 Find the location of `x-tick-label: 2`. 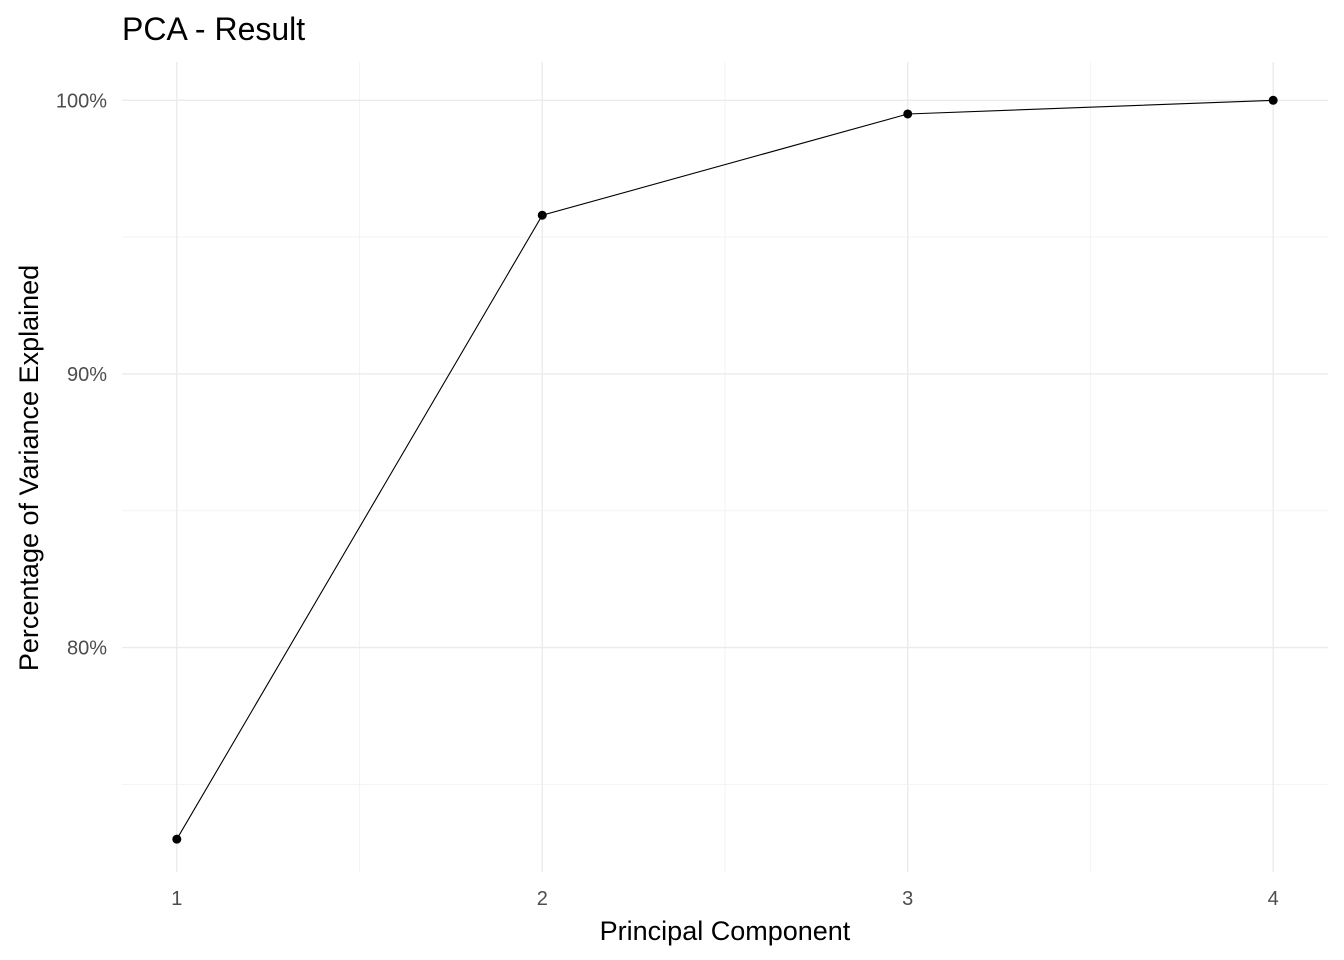

x-tick-label: 2 is located at coordinates (542, 899).